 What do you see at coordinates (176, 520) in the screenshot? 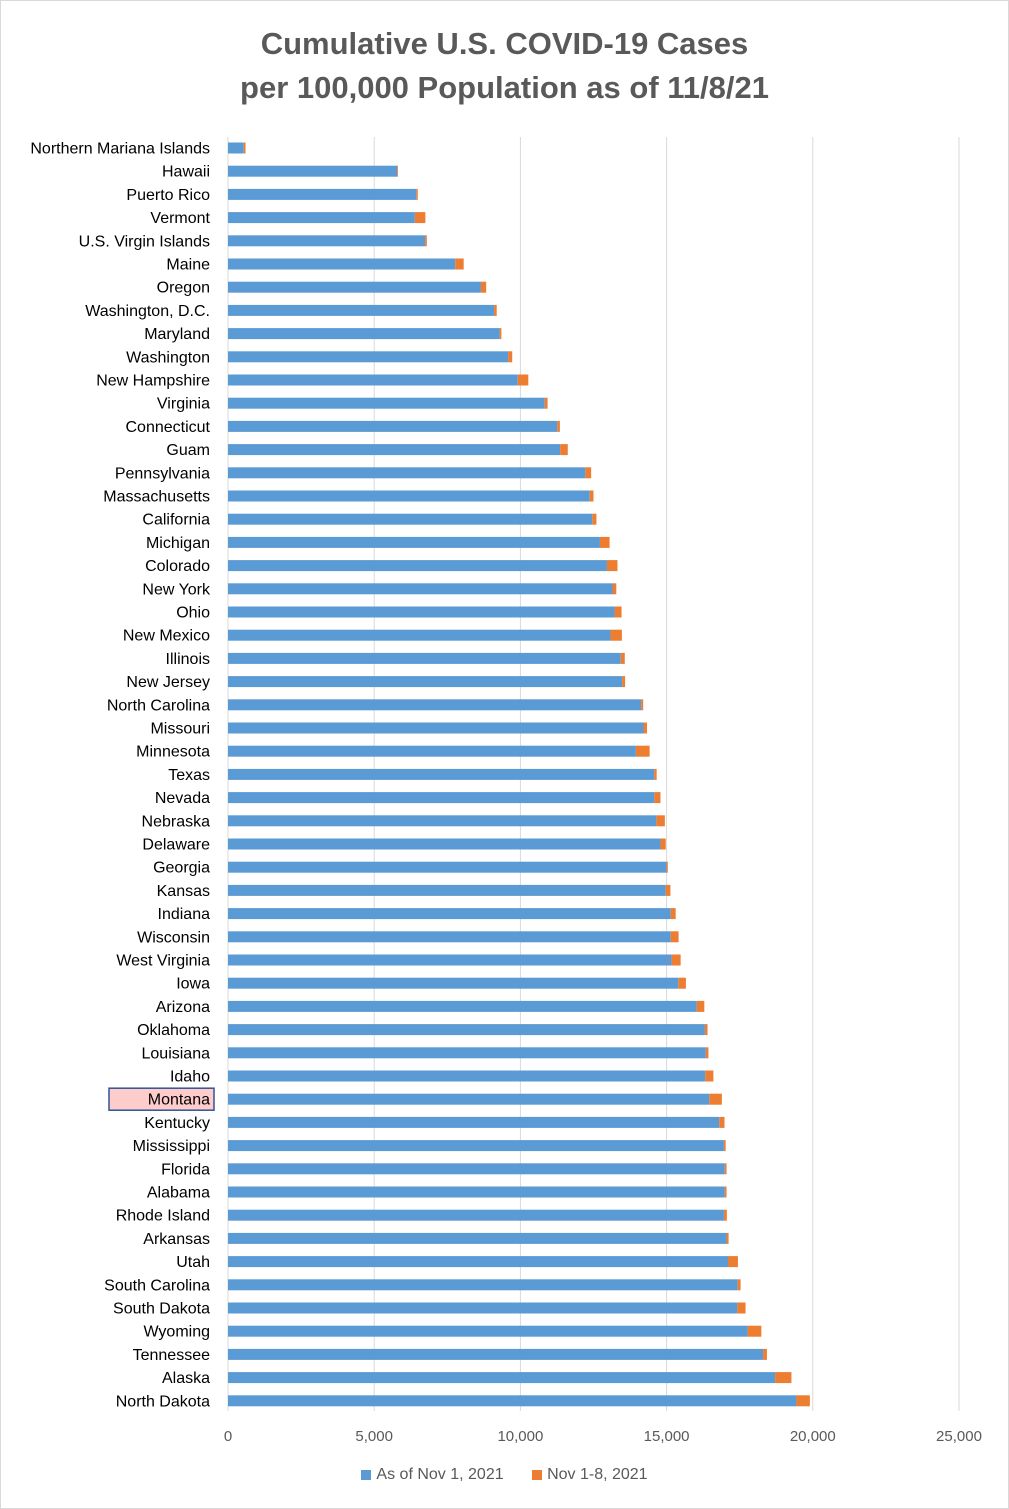
I see `category-label-california: California` at bounding box center [176, 520].